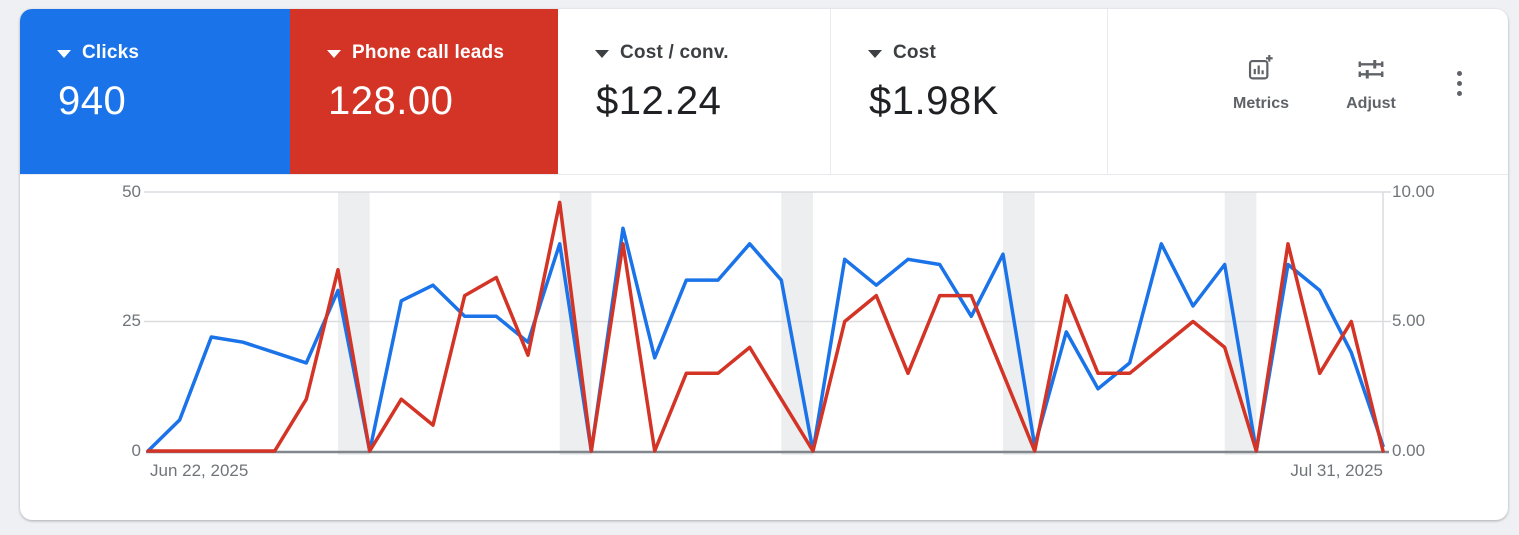 This screenshot has width=1519, height=535. I want to click on left-axis-tick: 25, so click(131, 320).